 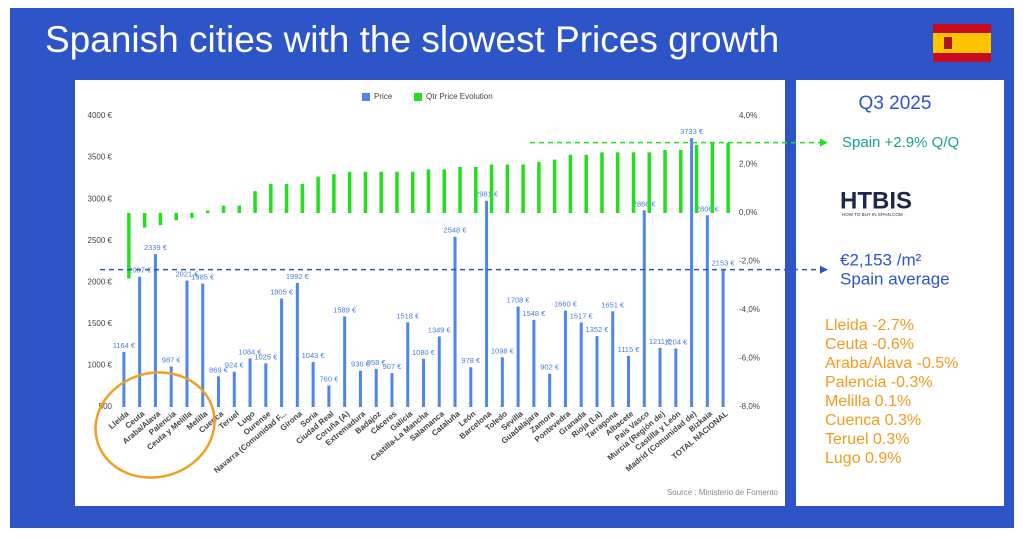 I want to click on y2-tick-label: -6,0%, so click(x=749, y=358).